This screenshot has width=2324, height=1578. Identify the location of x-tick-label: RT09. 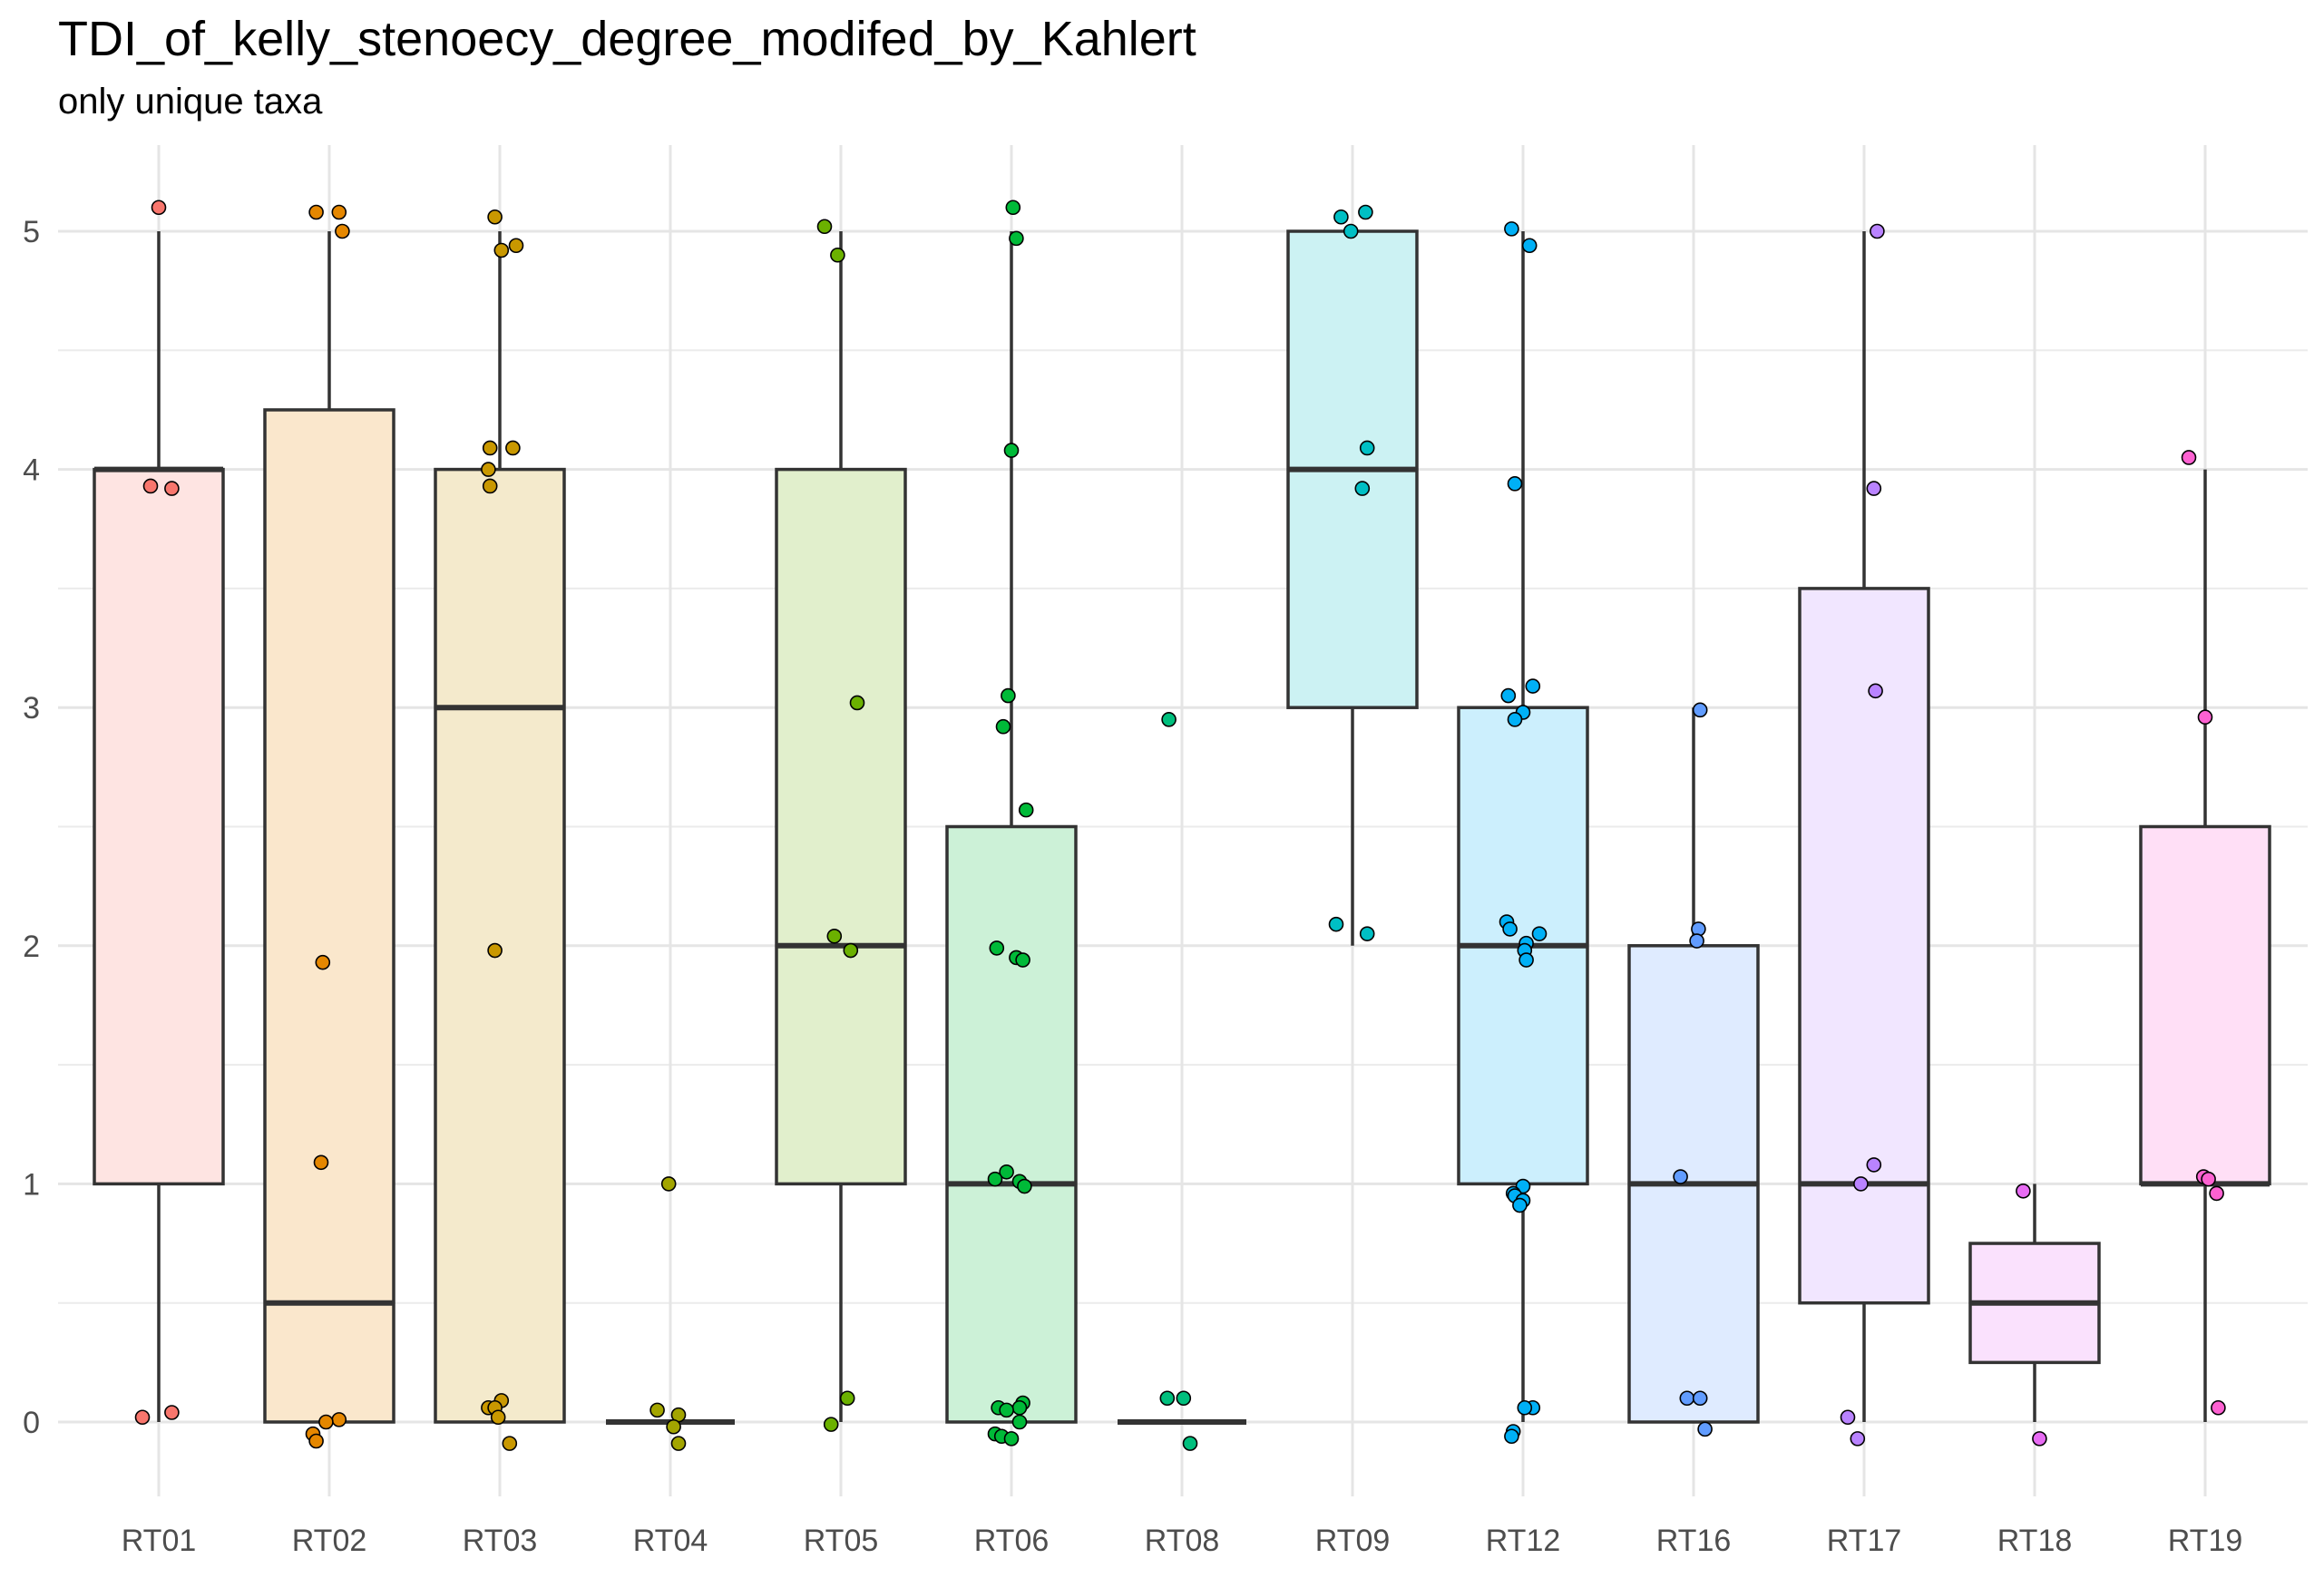
(1353, 1541).